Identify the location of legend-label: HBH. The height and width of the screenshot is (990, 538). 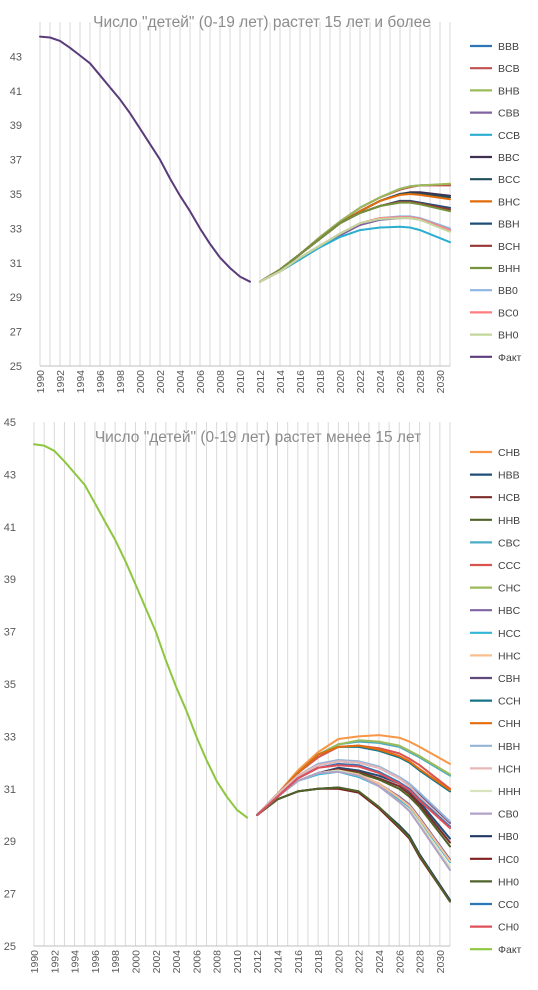
(509, 747).